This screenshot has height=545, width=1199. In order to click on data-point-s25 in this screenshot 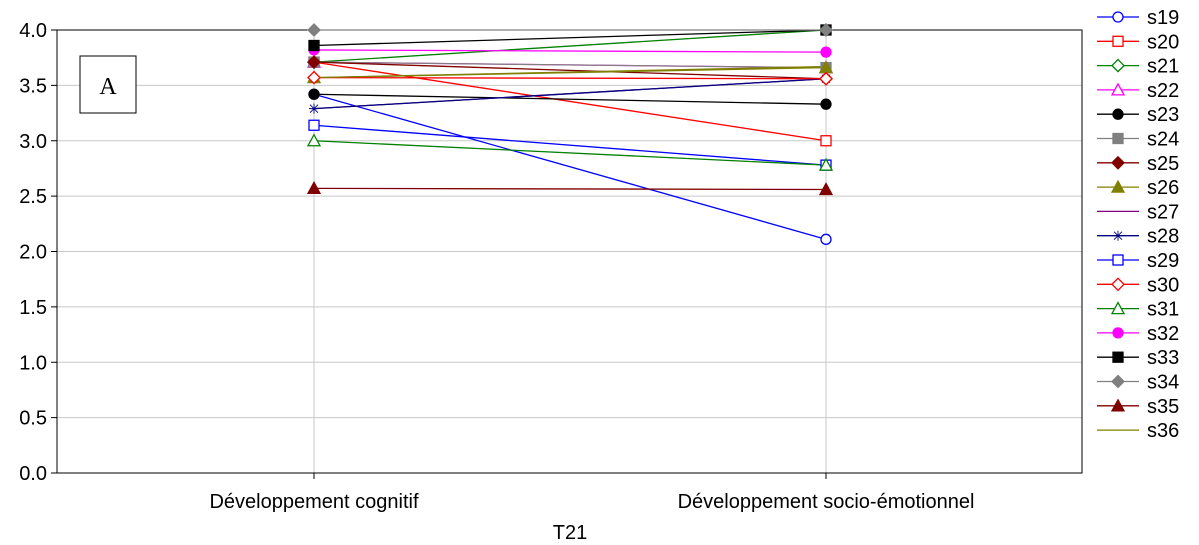, I will do `click(314, 62)`.